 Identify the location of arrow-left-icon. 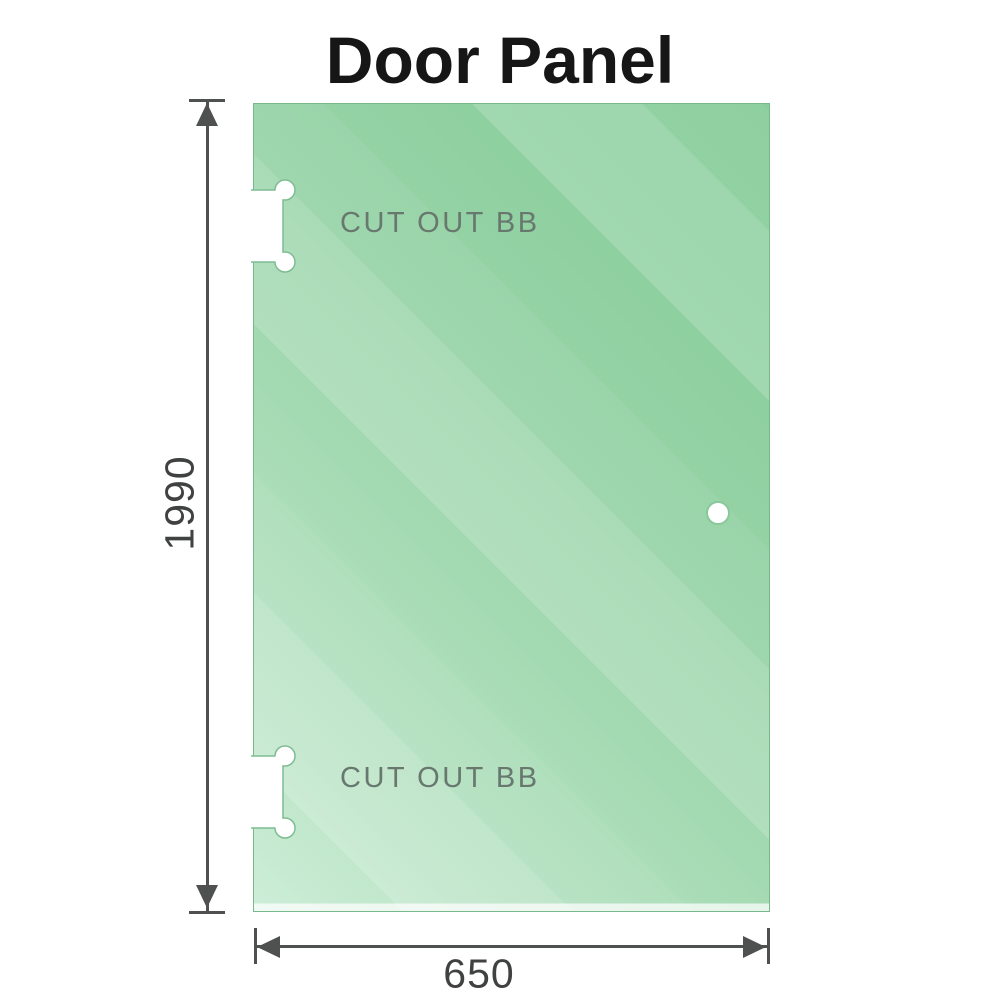
(268, 946).